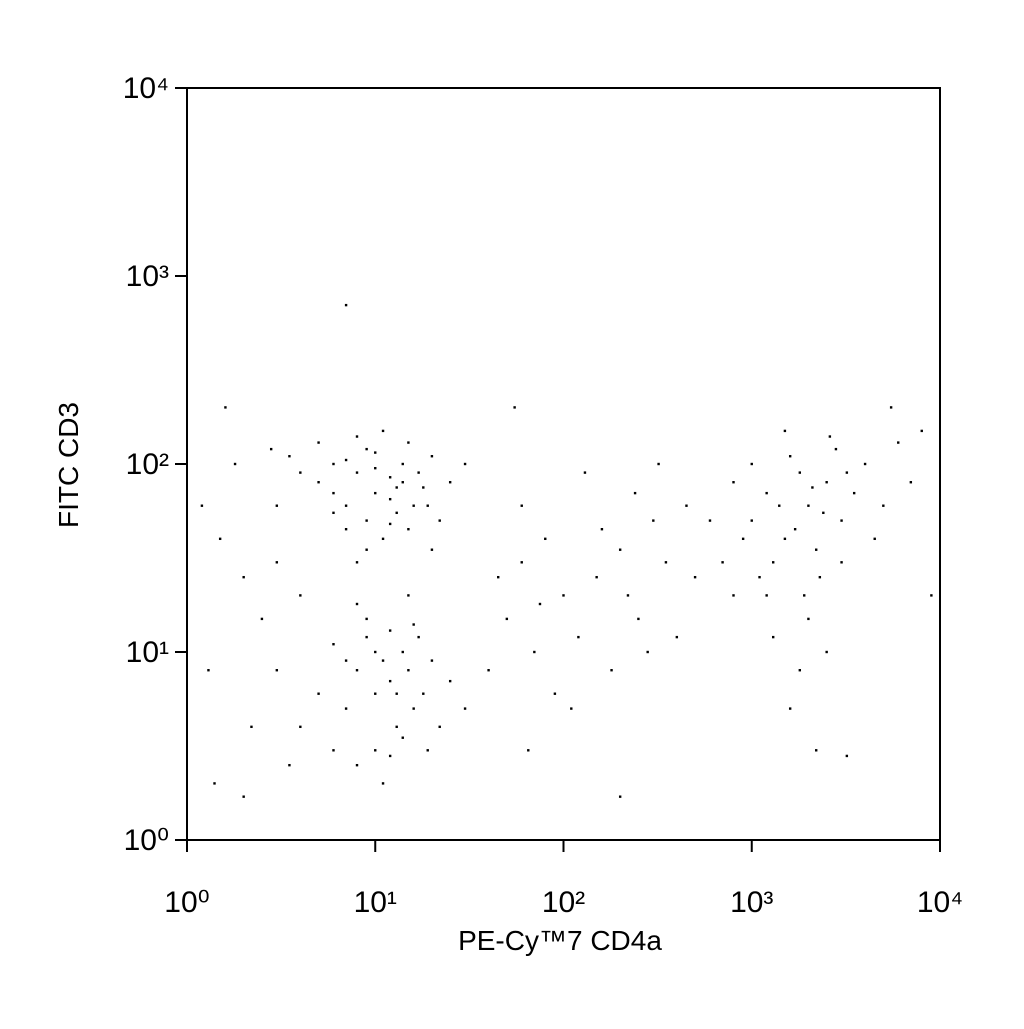 The width and height of the screenshot is (1024, 1029). What do you see at coordinates (940, 902) in the screenshot?
I see `x-tick-label: 10⁴` at bounding box center [940, 902].